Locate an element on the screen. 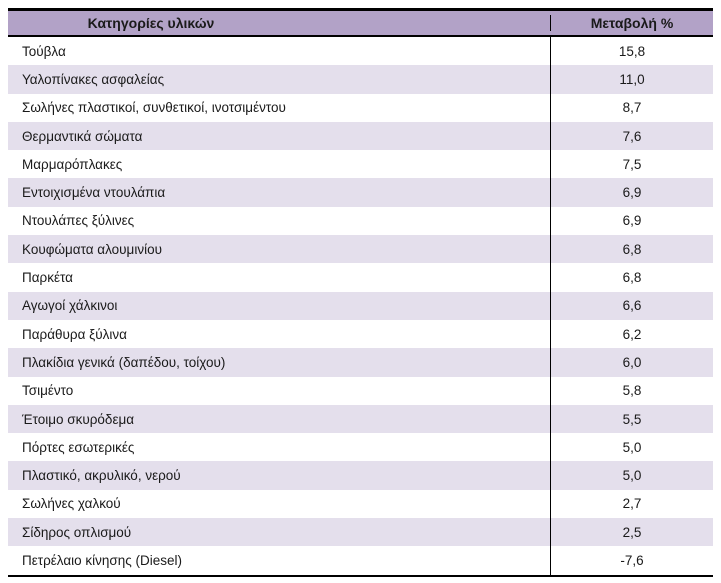 The image size is (721, 583). table-row: Θερμαντικά σώματα 7,6 is located at coordinates (360, 136).